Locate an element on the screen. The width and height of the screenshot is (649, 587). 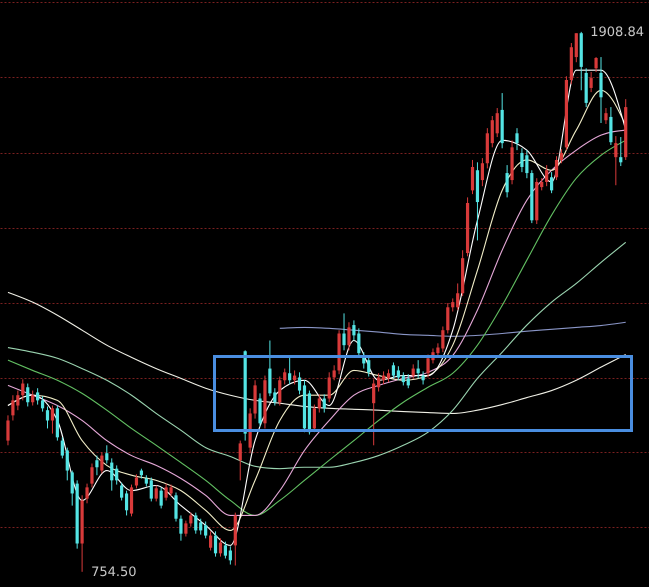
annotation: 1908.84 is located at coordinates (617, 32).